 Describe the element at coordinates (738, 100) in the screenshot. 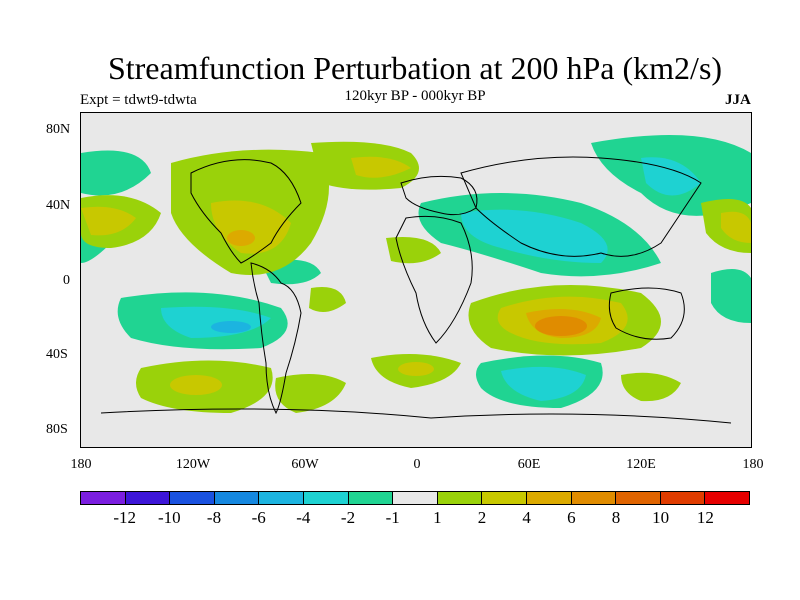

I see `season-label: JJA` at that location.